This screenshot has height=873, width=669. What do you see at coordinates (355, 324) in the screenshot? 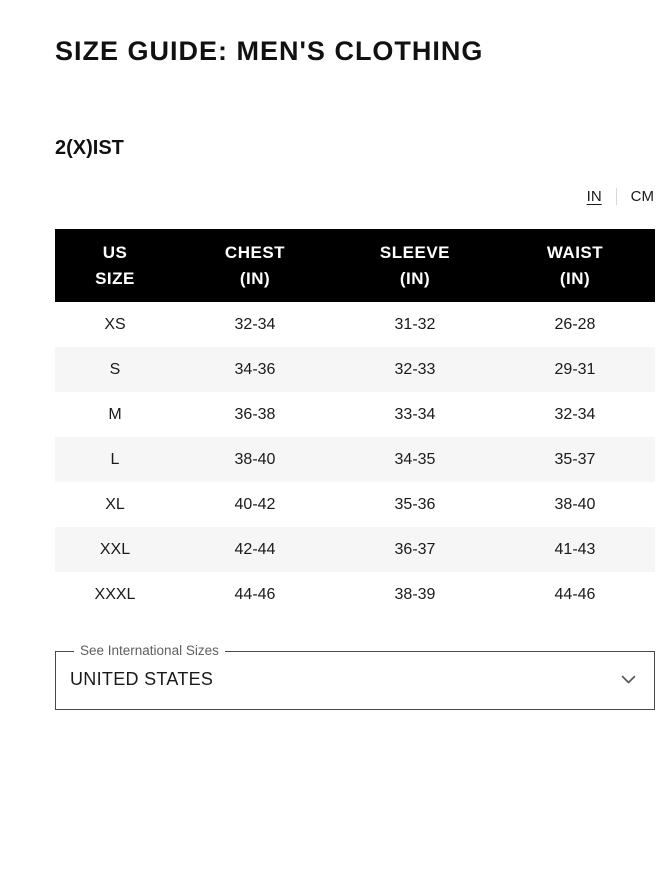
I see `table-row-xs: XS 32-34 31-32 26-28` at bounding box center [355, 324].